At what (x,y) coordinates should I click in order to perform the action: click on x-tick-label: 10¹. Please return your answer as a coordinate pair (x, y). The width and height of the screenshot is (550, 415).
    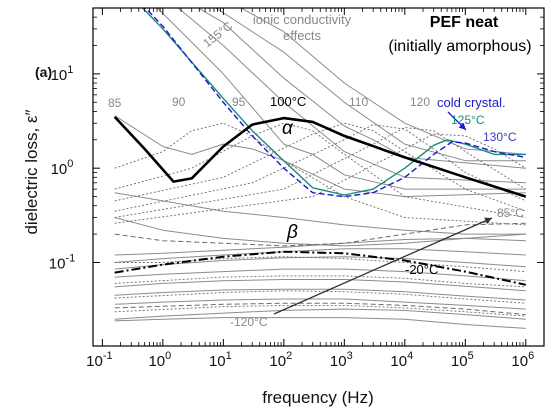
    Looking at the image, I should click on (220, 360).